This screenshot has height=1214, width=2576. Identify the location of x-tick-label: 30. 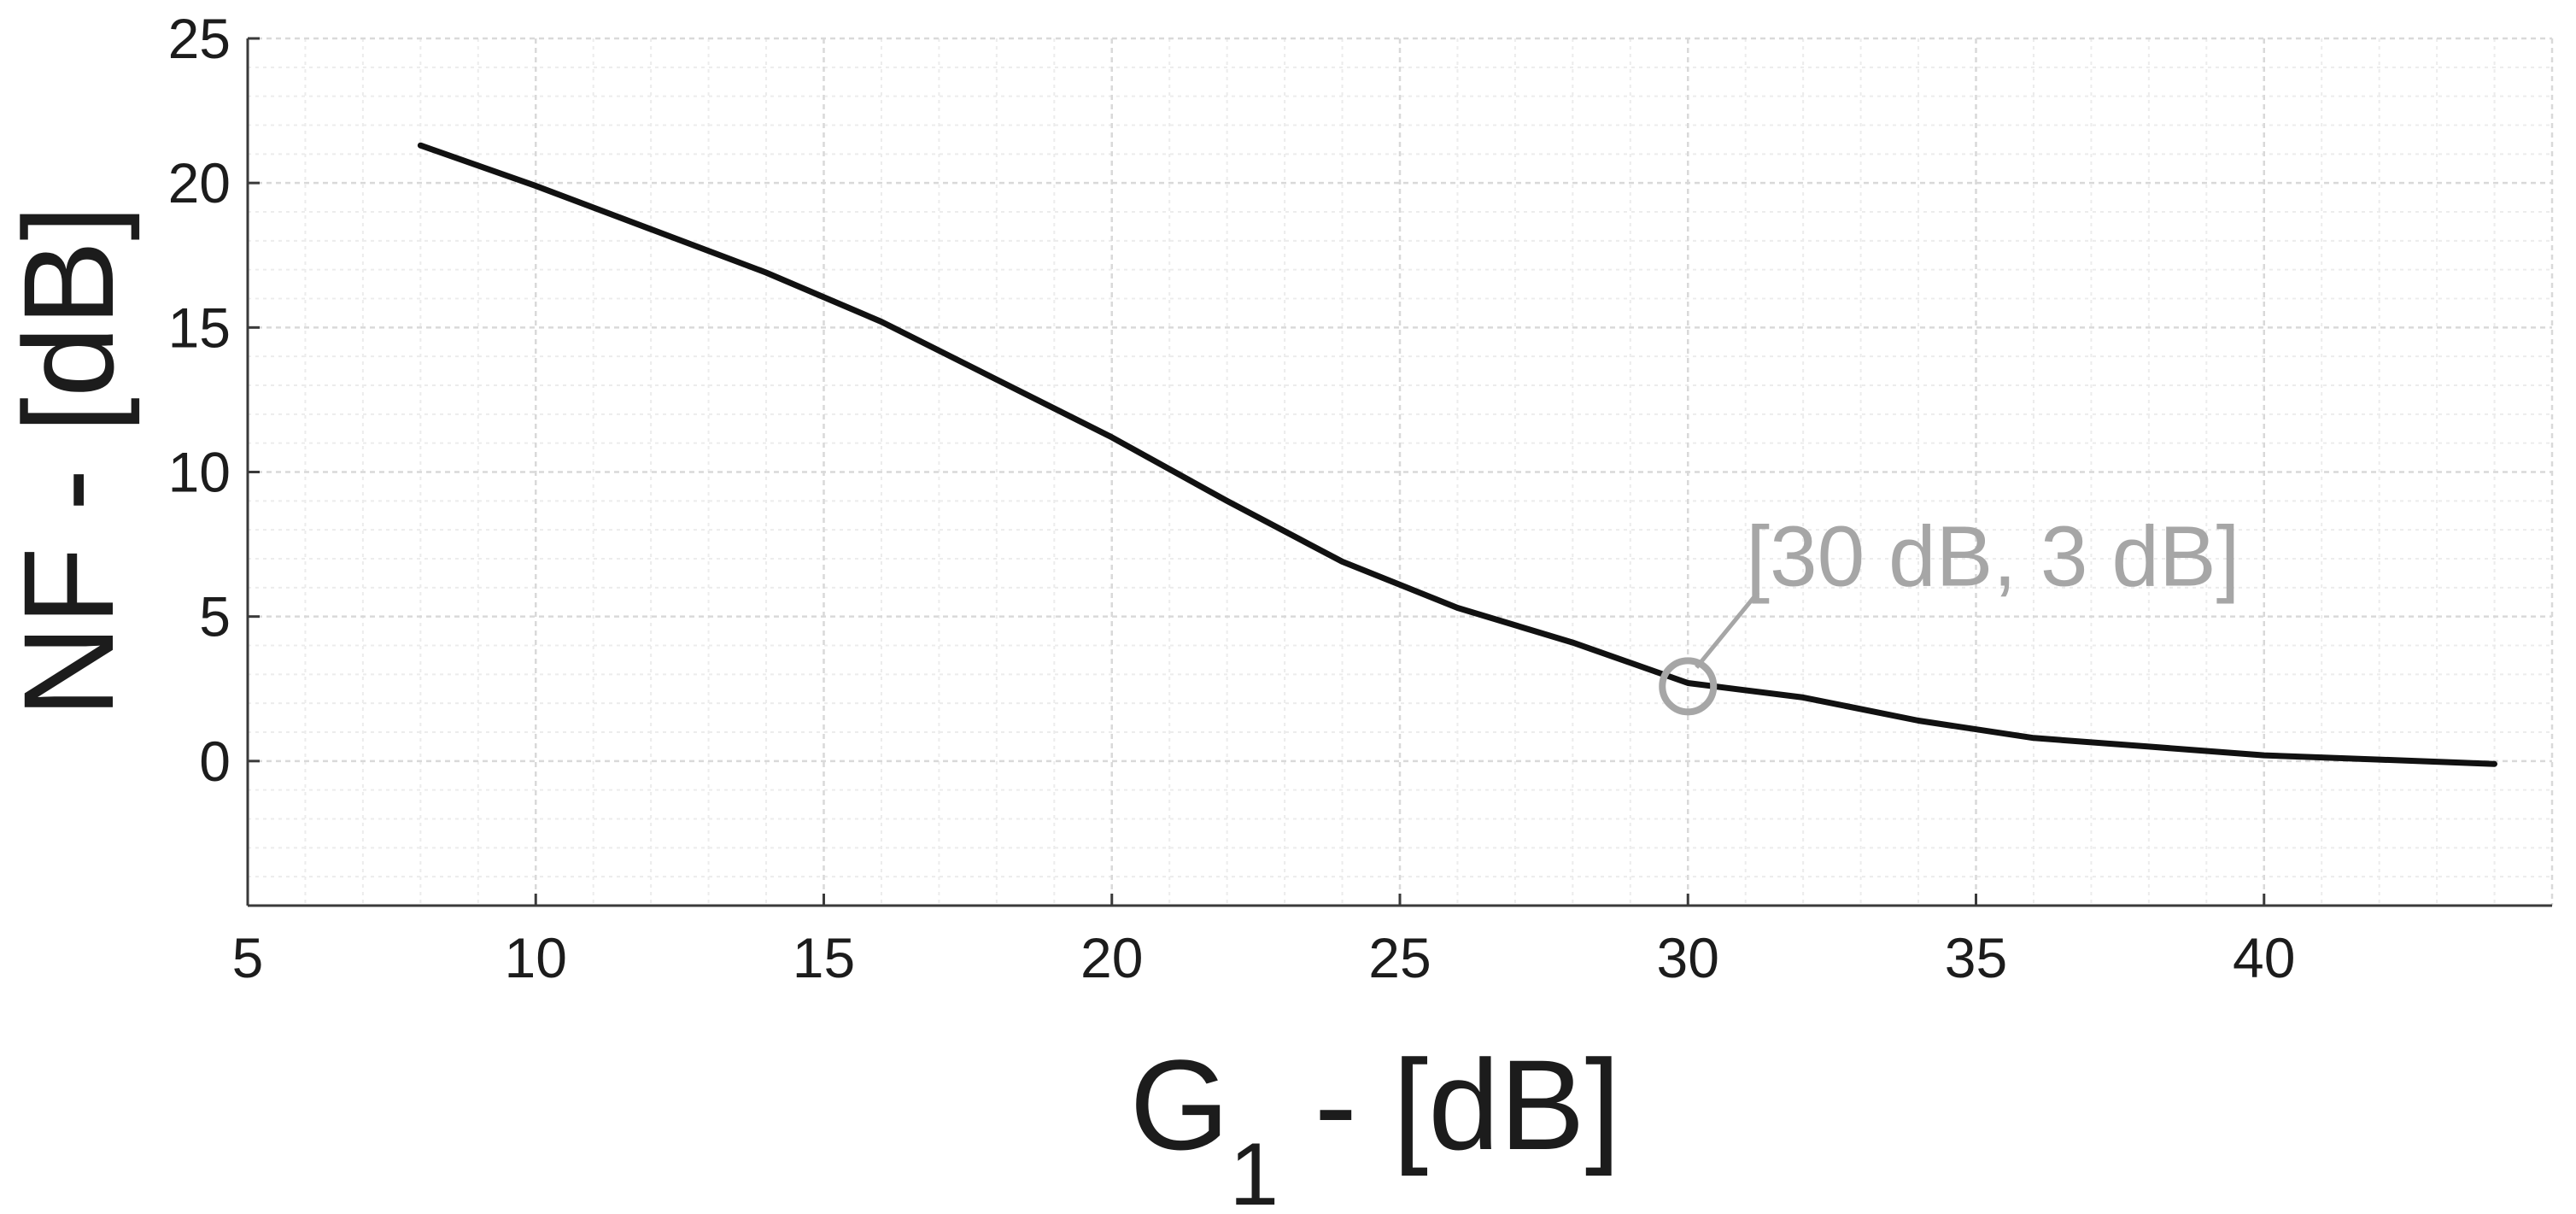
(1688, 957).